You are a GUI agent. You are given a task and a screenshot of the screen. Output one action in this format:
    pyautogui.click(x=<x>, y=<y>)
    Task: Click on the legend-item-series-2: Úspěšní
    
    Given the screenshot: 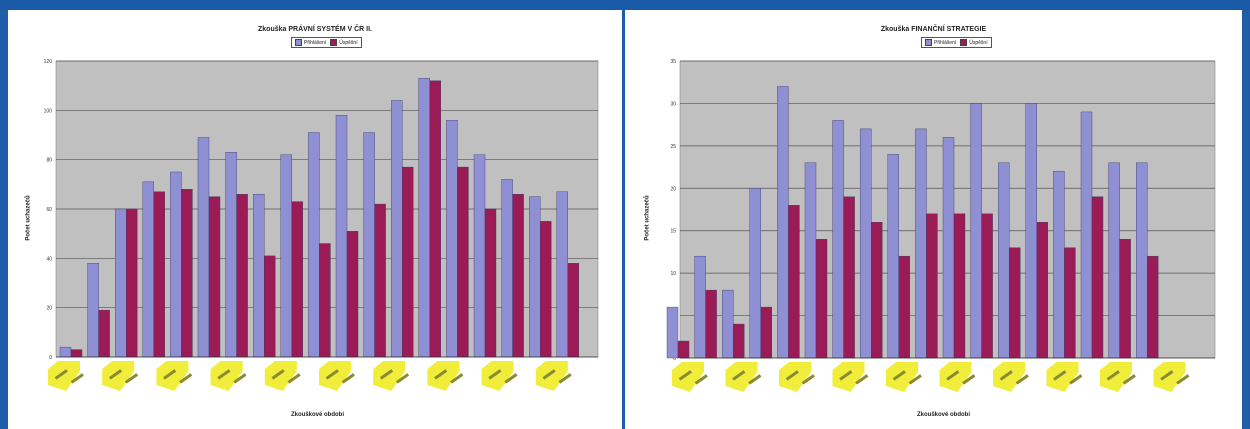 What is the action you would take?
    pyautogui.click(x=344, y=42)
    